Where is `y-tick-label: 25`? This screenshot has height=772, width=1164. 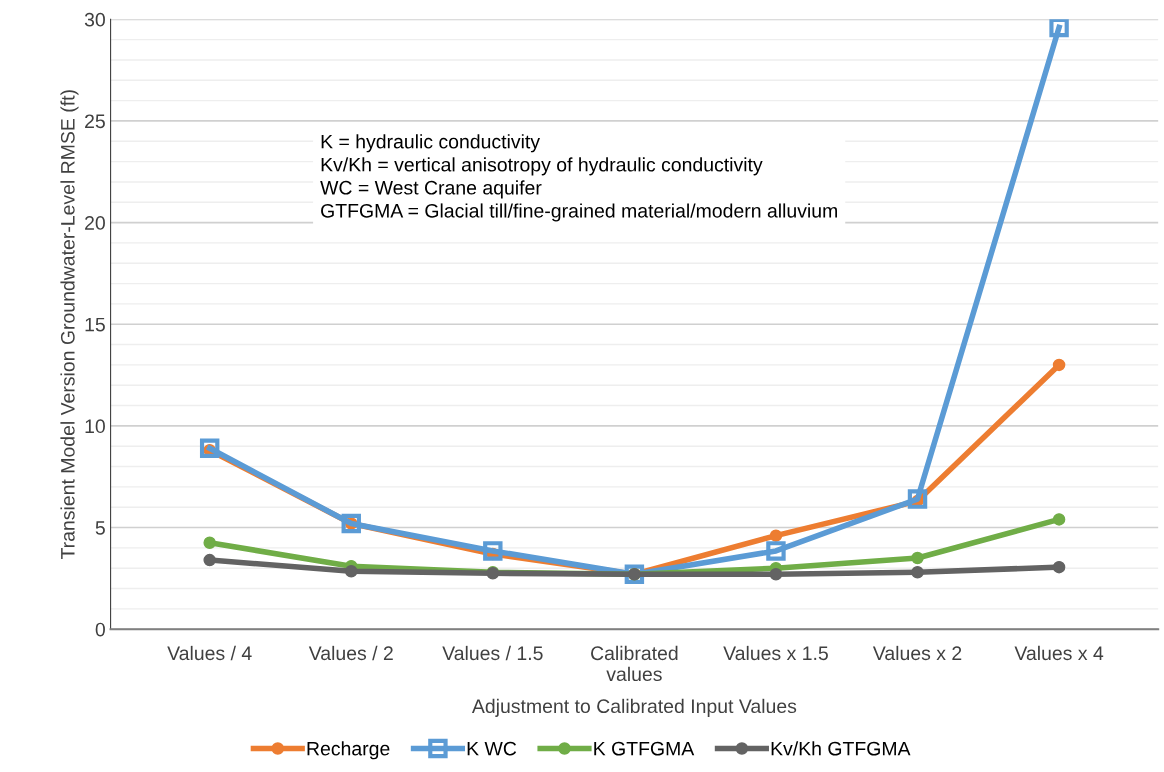
y-tick-label: 25 is located at coordinates (95, 121).